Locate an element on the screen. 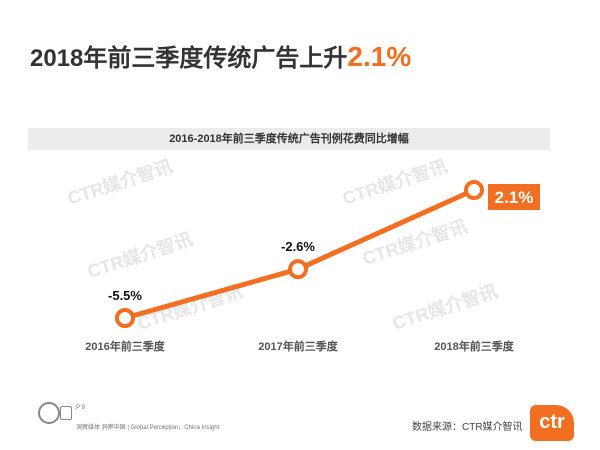 Image resolution: width=600 pixels, height=450 pixels. x-tick-label: 2017年前三季度 is located at coordinates (298, 346).